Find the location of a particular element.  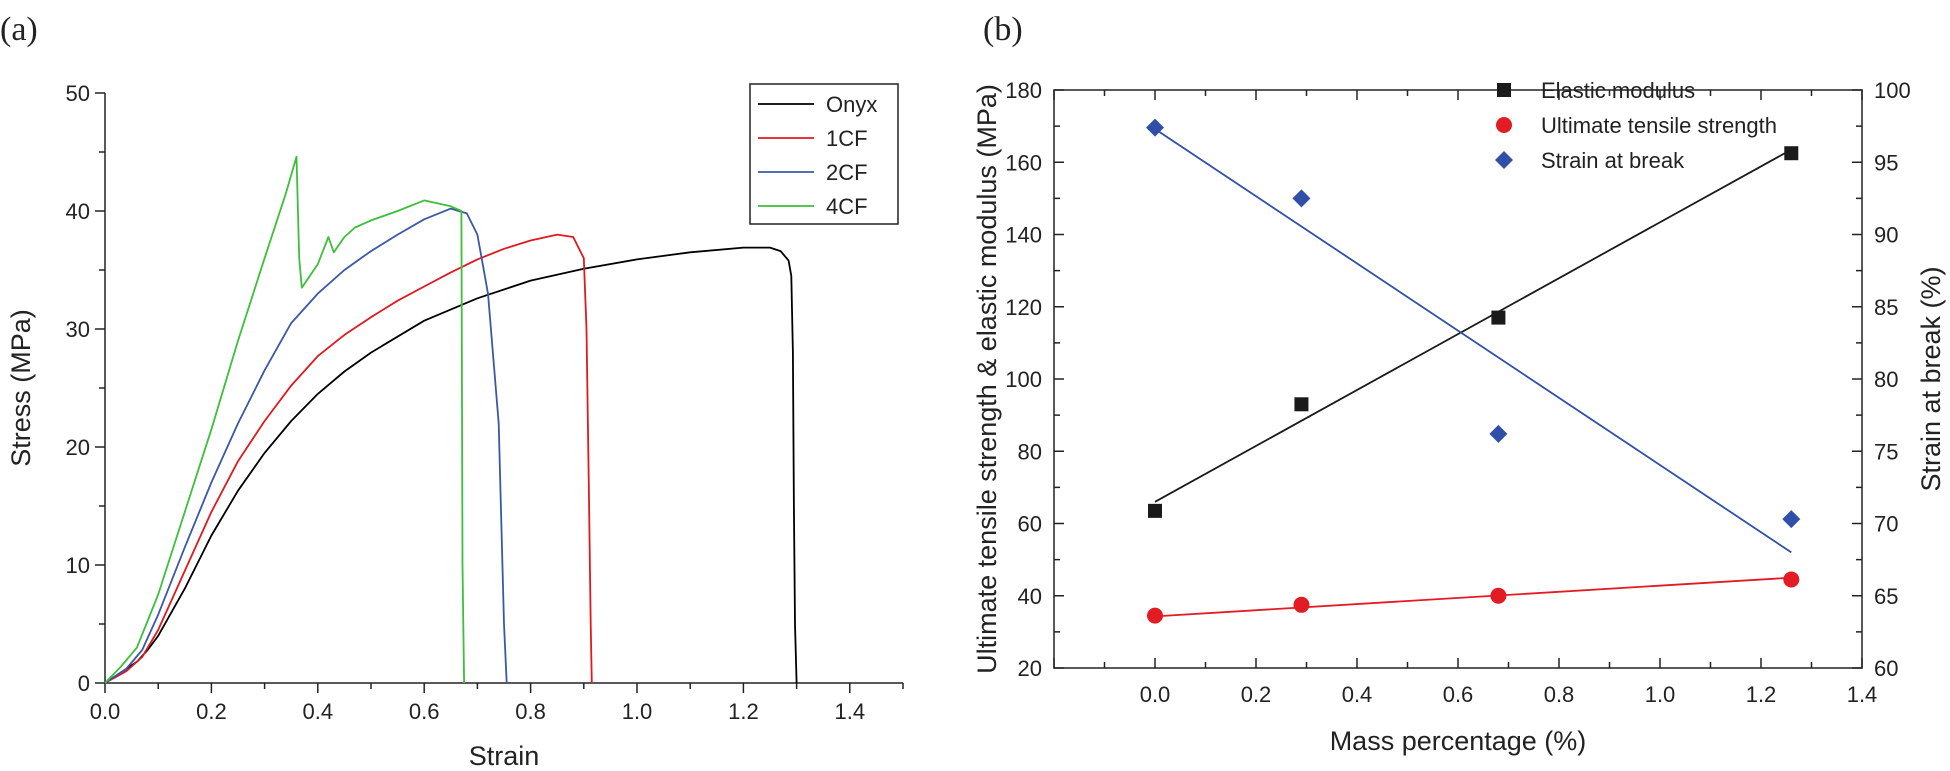

chart-b-x-axis-title: Mass percentage (%) is located at coordinates (1458, 741).